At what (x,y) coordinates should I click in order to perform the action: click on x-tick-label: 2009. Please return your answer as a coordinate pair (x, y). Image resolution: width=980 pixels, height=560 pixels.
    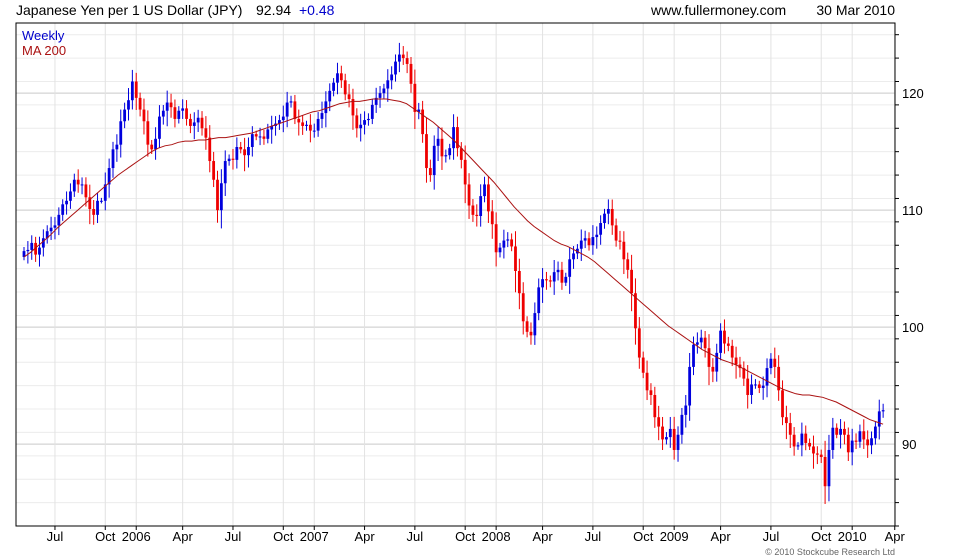
    Looking at the image, I should click on (674, 536).